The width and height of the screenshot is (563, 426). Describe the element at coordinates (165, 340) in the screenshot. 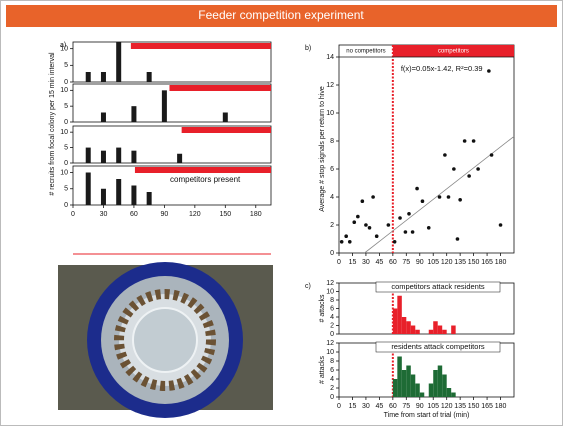

I see `photo` at that location.